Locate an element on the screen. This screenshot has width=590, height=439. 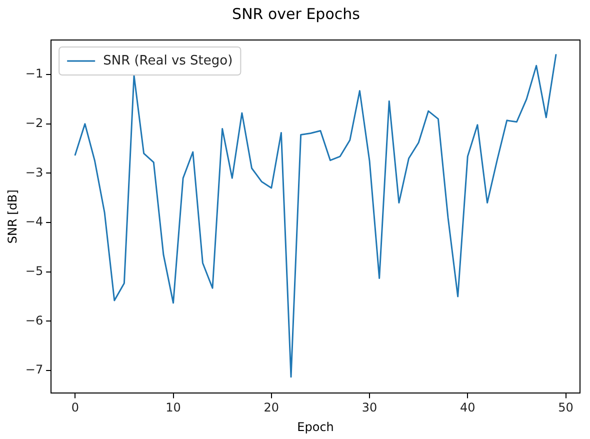
x-tick-label: 10 is located at coordinates (173, 407).